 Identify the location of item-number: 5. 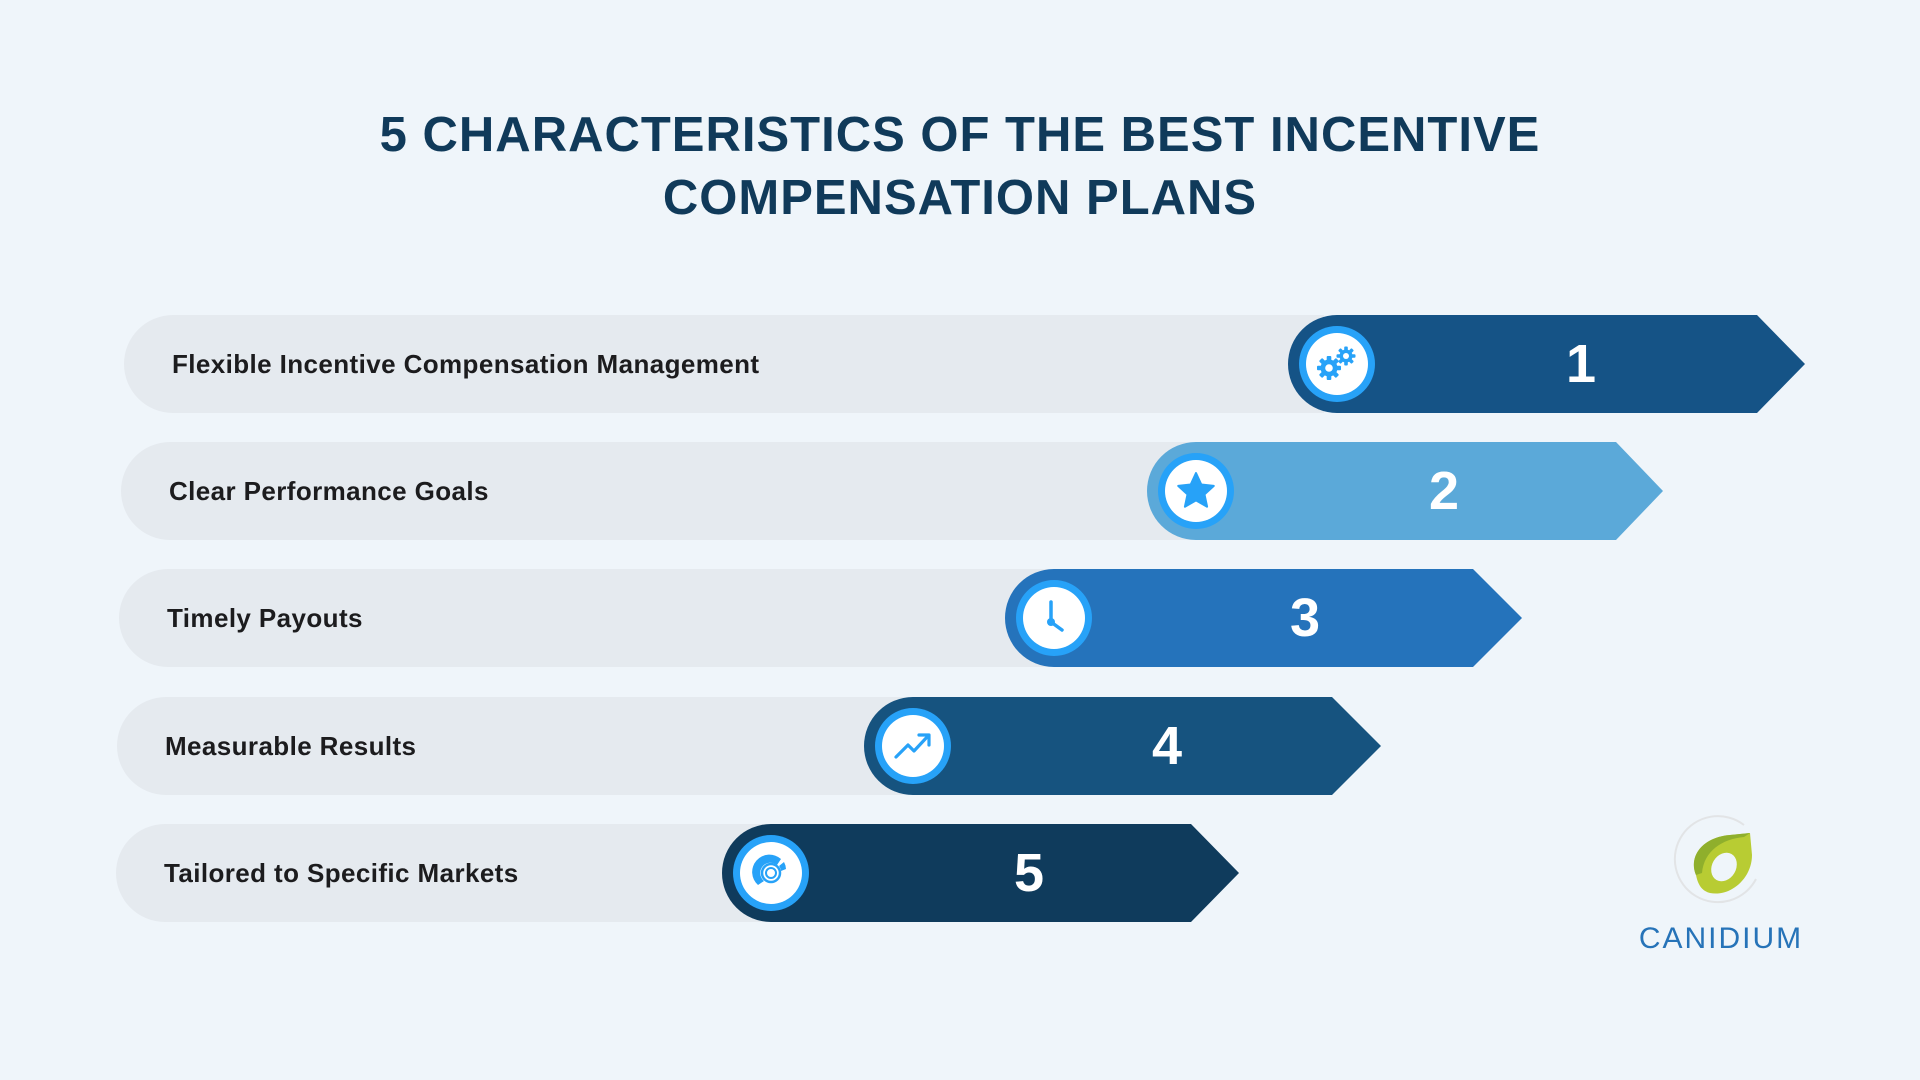
(1029, 873).